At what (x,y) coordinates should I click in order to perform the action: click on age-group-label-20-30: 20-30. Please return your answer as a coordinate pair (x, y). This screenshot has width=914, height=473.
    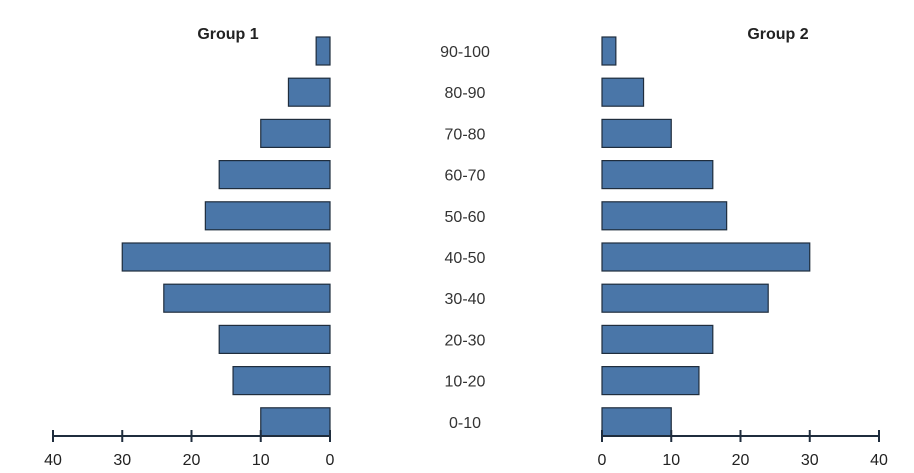
    Looking at the image, I should click on (465, 340).